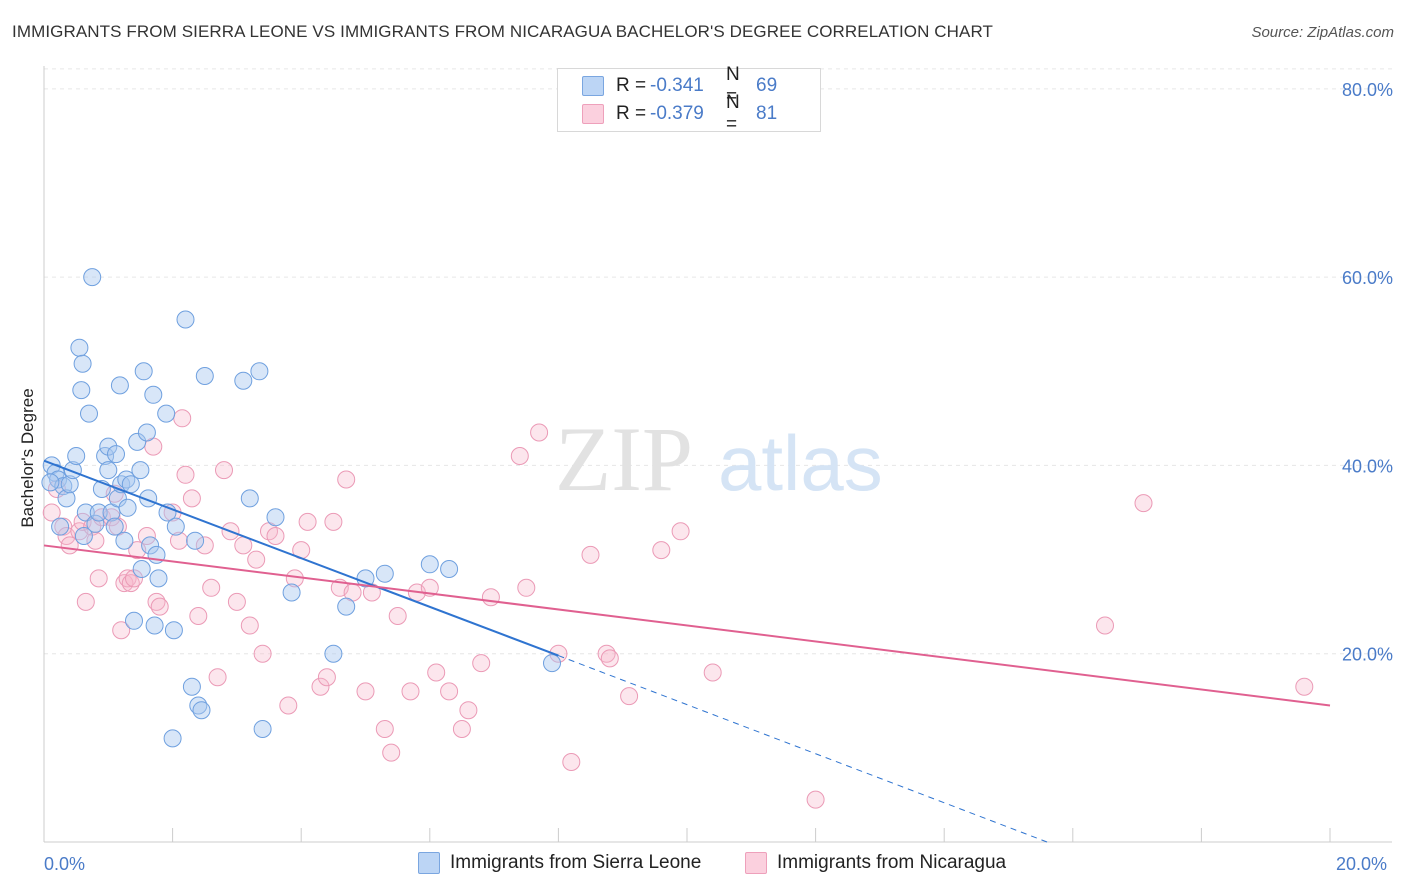  I want to click on sierra-leone-trend-extension, so click(803, 749).